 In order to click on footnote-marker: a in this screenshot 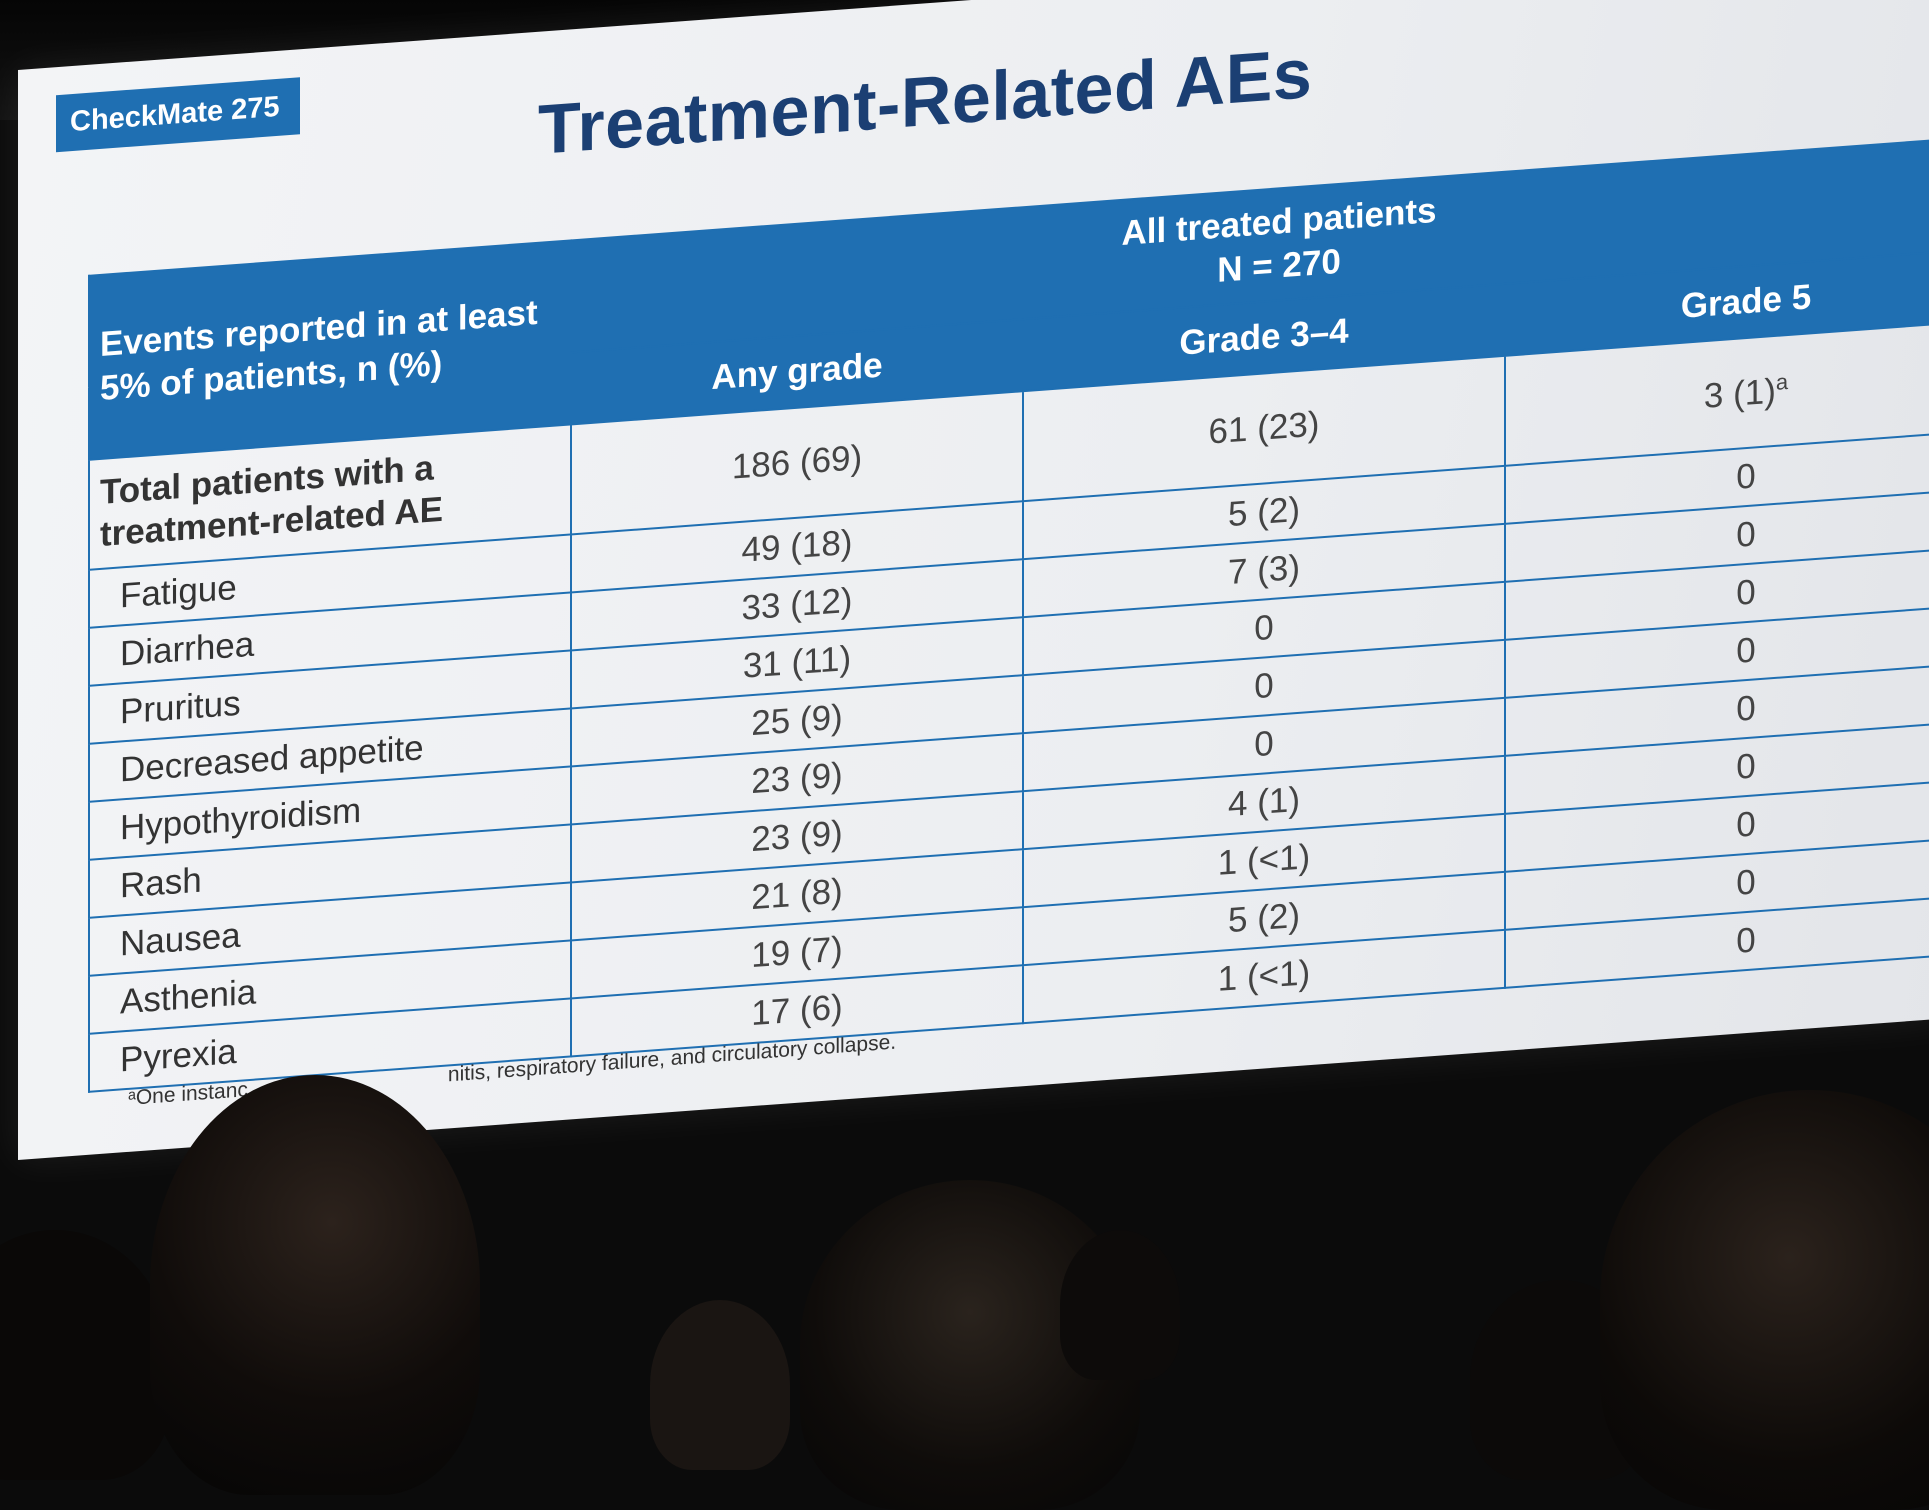, I will do `click(1782, 382)`.